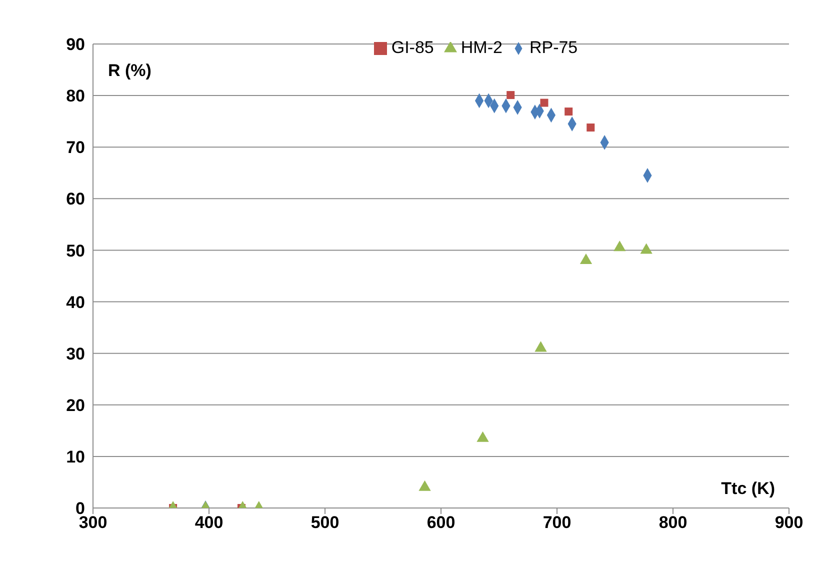  I want to click on legend-label: HM-2, so click(481, 47).